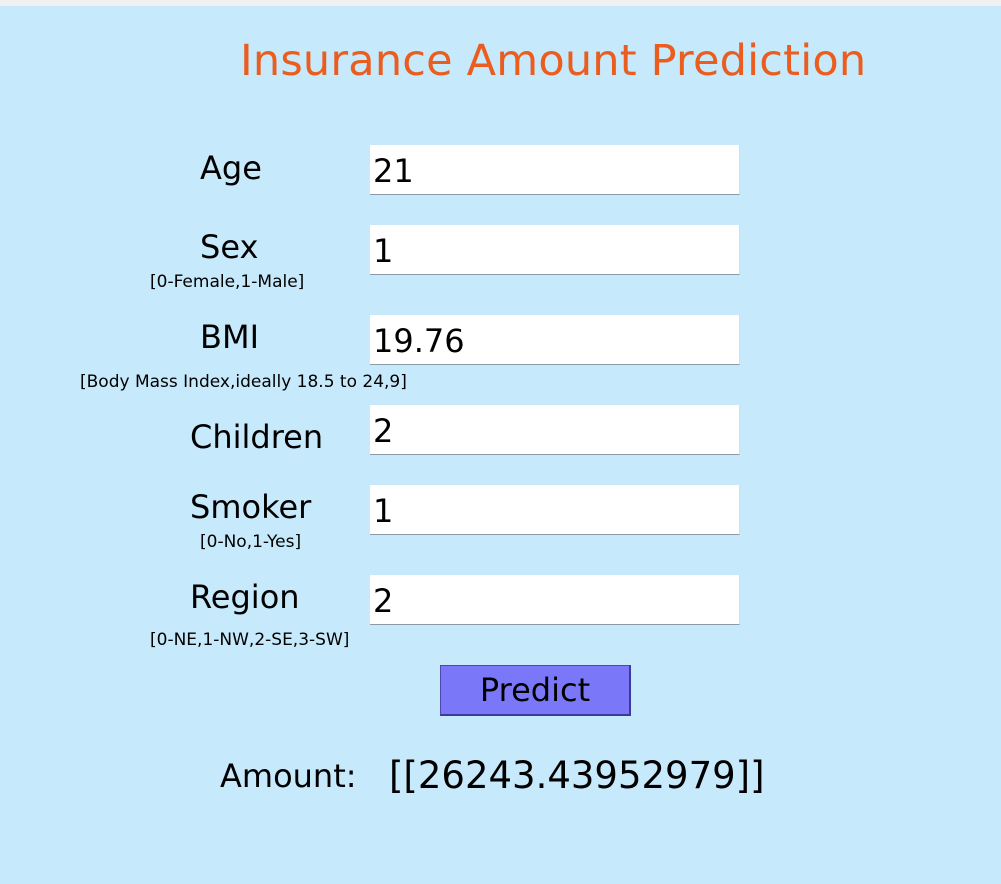 This screenshot has width=1001, height=884. I want to click on region-input, so click(555, 600).